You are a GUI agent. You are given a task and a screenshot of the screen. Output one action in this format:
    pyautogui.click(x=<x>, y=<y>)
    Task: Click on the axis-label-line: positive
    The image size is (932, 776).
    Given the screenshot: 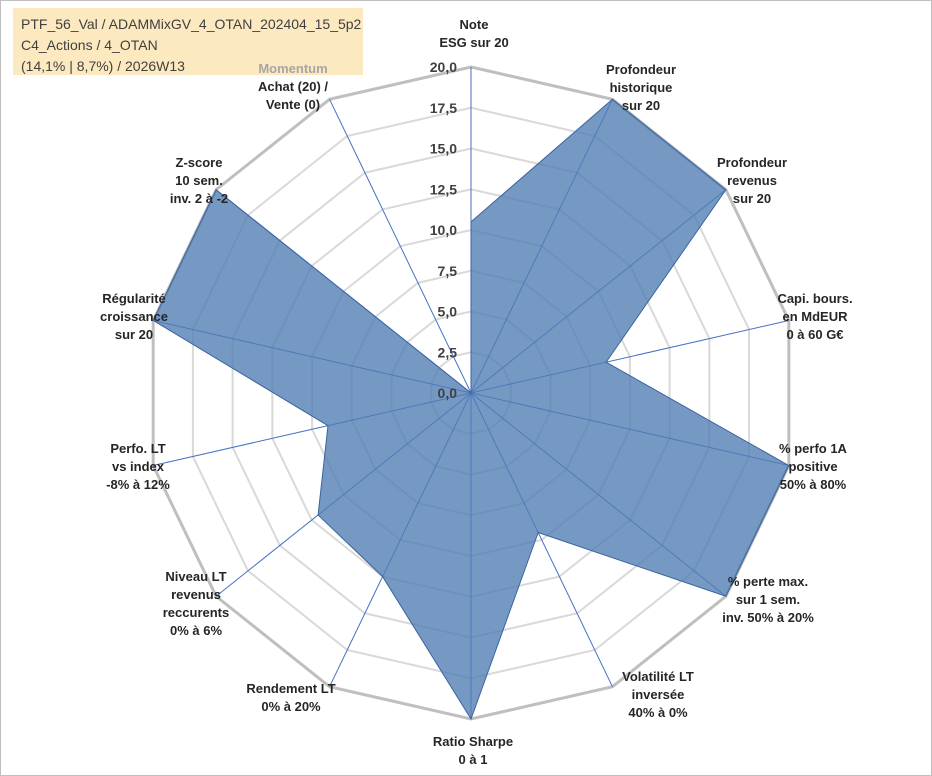 What is the action you would take?
    pyautogui.click(x=812, y=466)
    